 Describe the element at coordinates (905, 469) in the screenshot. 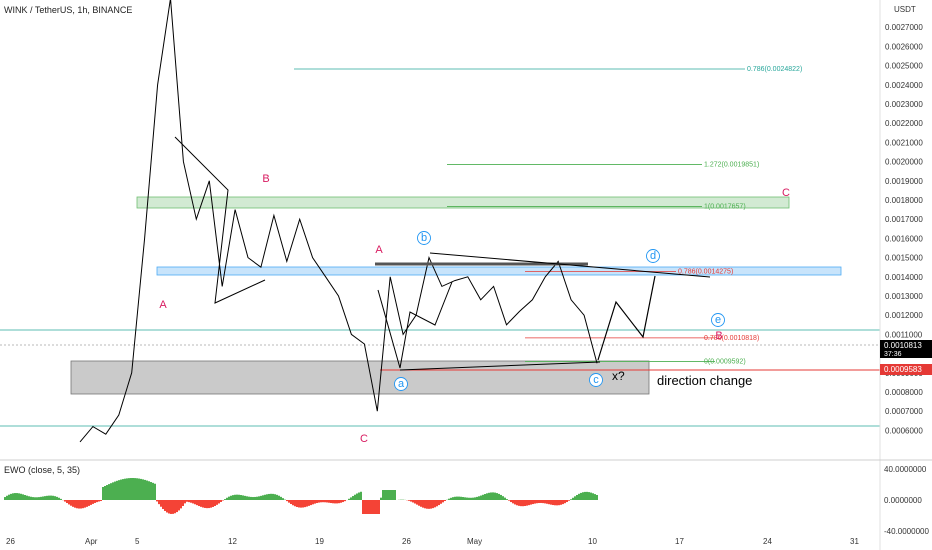

I see `ewo-tick-label: 40.0000000` at that location.